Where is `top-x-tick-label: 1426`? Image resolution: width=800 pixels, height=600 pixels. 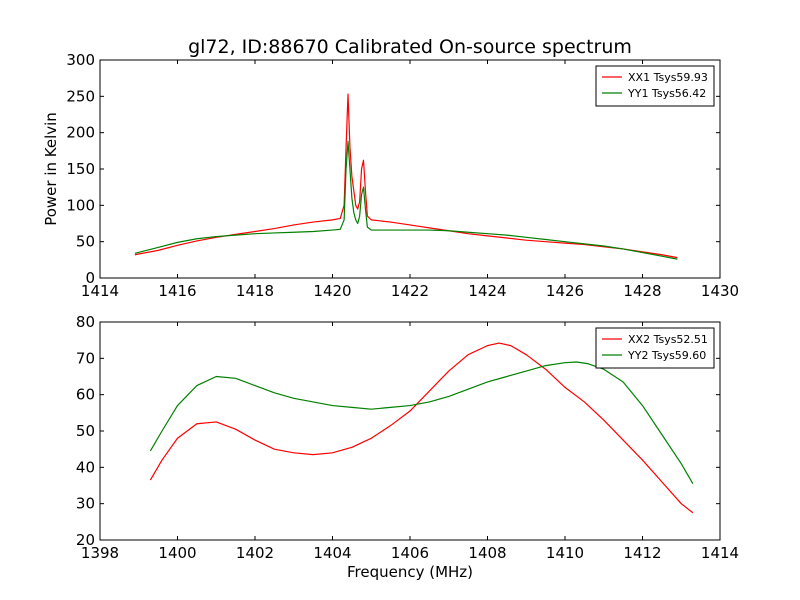 top-x-tick-label: 1426 is located at coordinates (565, 291).